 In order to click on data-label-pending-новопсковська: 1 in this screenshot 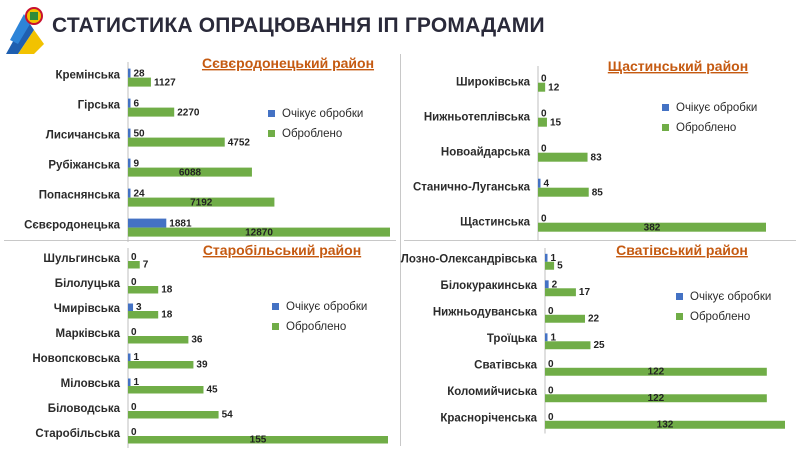, I will do `click(137, 357)`.